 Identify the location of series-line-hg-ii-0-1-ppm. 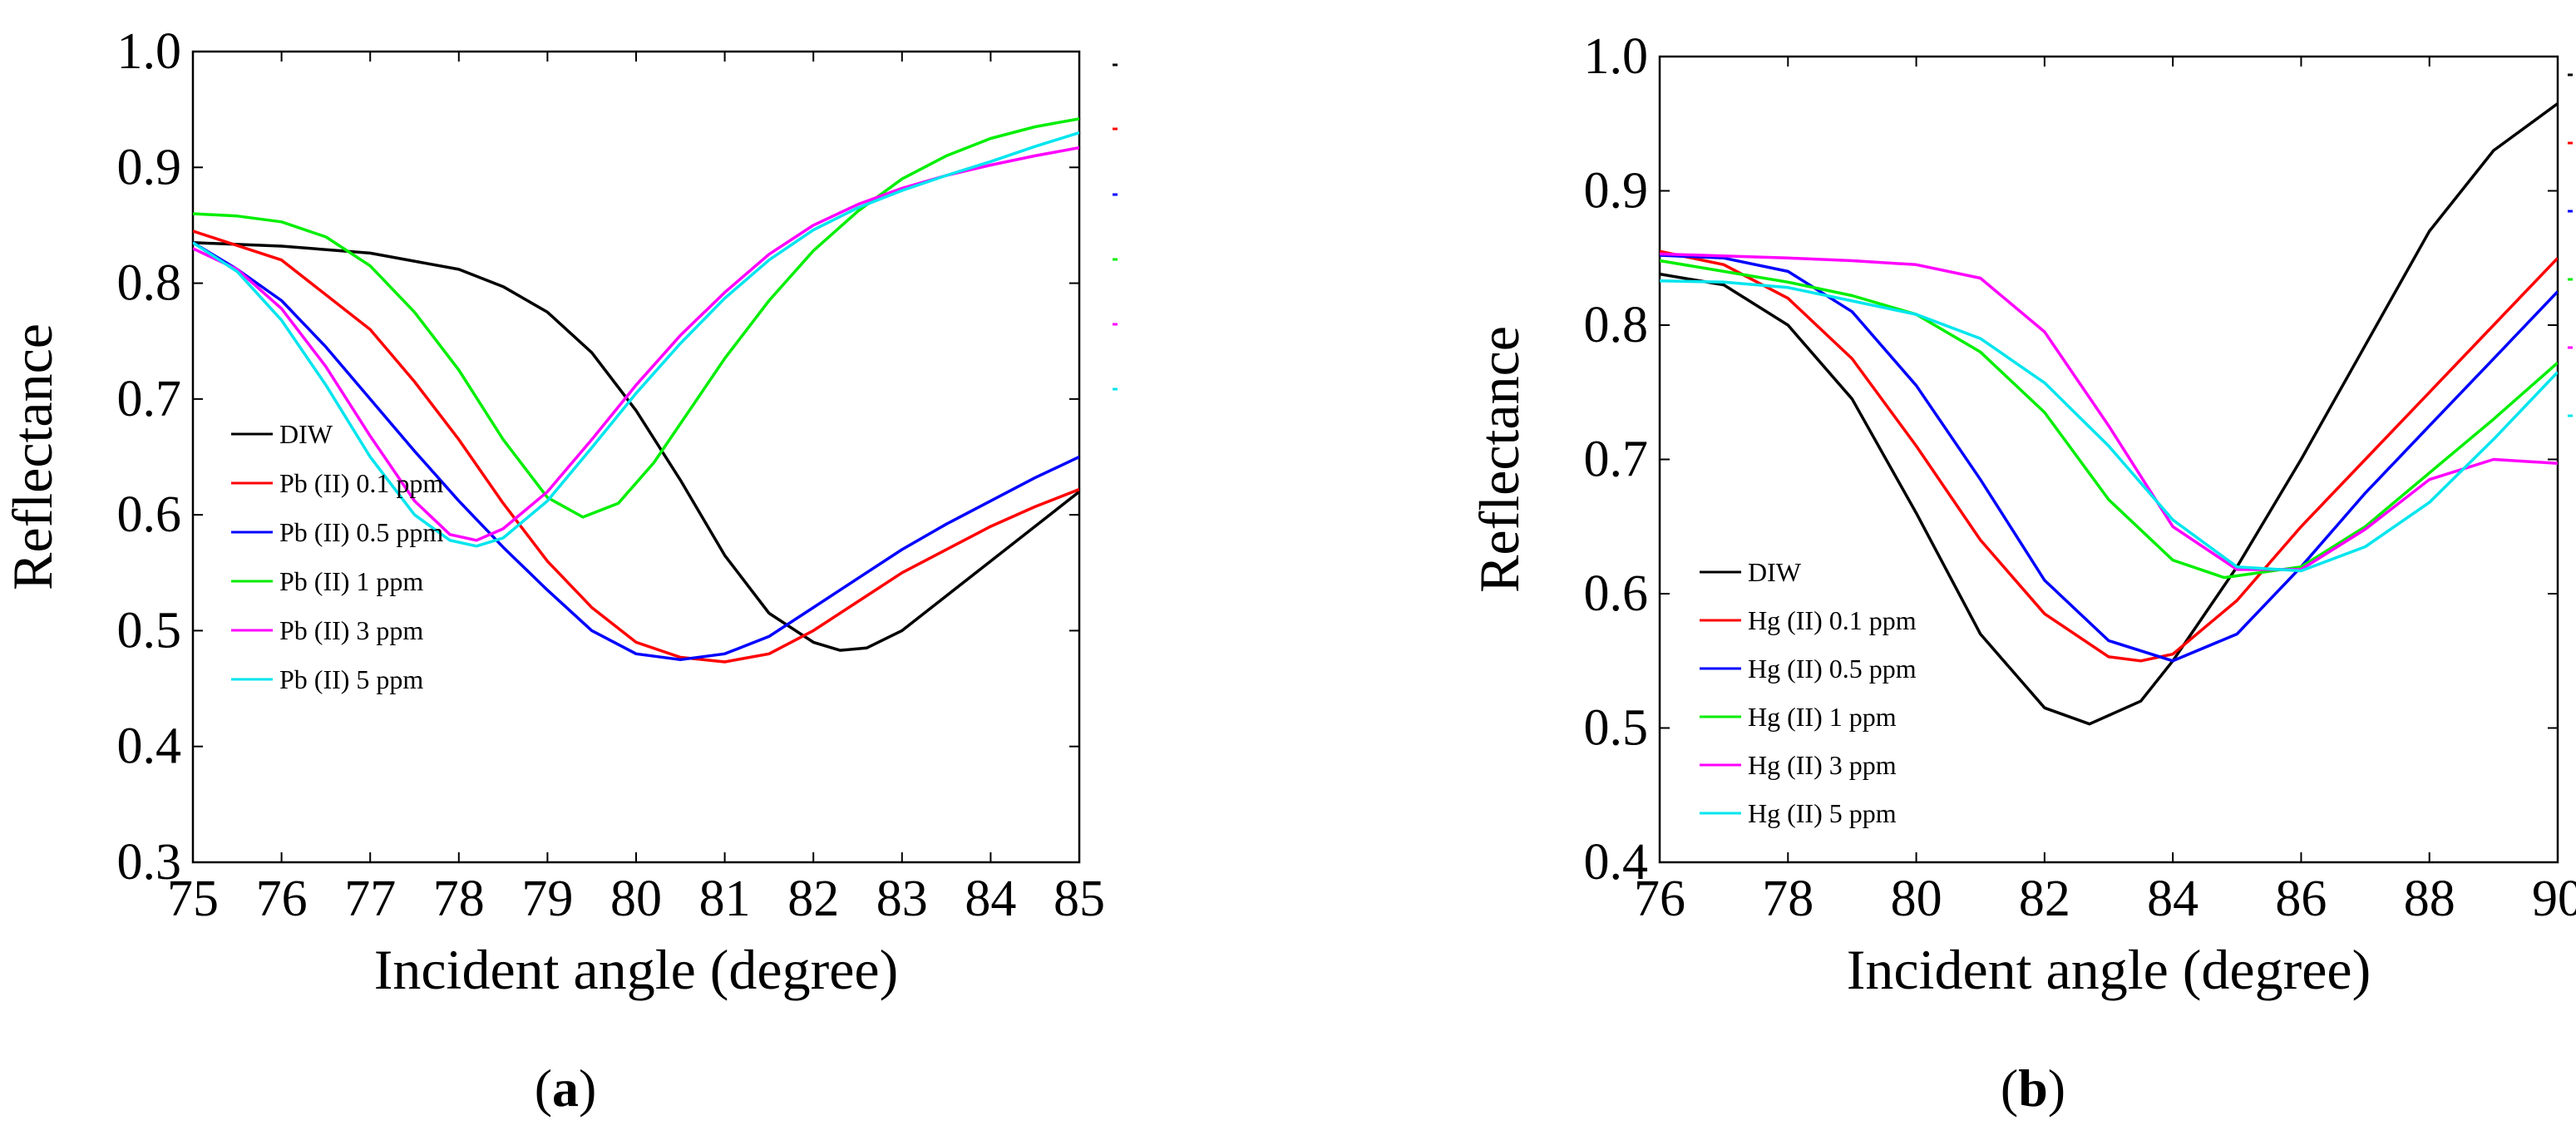
(2109, 456).